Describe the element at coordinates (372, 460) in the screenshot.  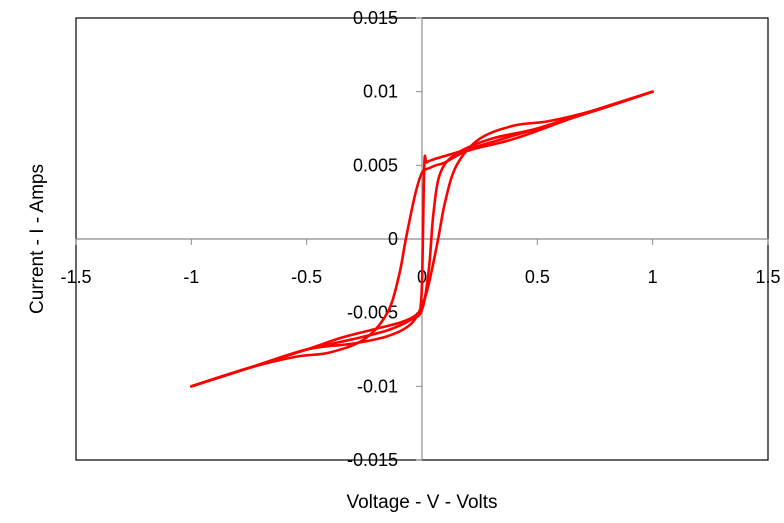
I see `y-tick-label: -0.015` at that location.